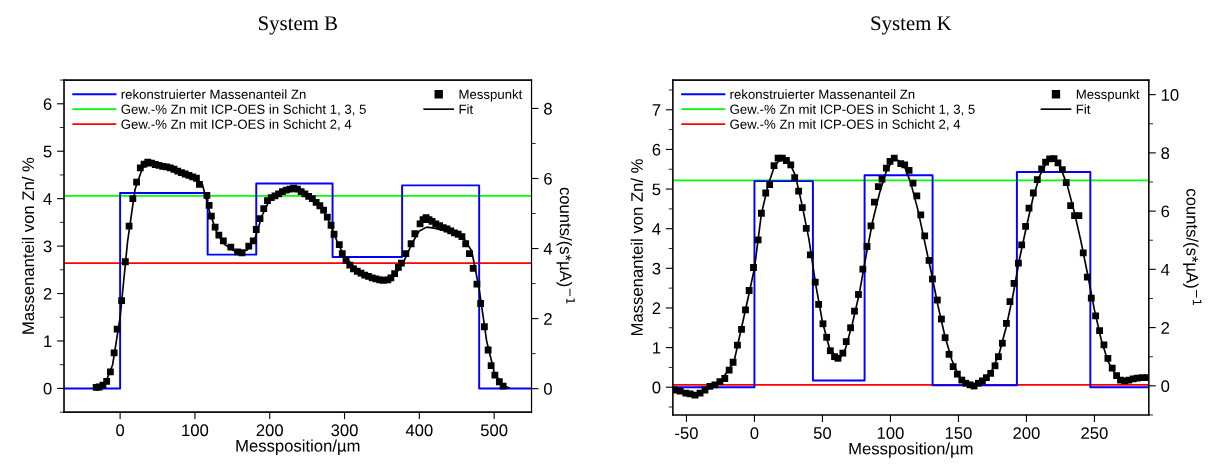 Image resolution: width=1208 pixels, height=471 pixels. I want to click on x-tick-label: 300, so click(344, 430).